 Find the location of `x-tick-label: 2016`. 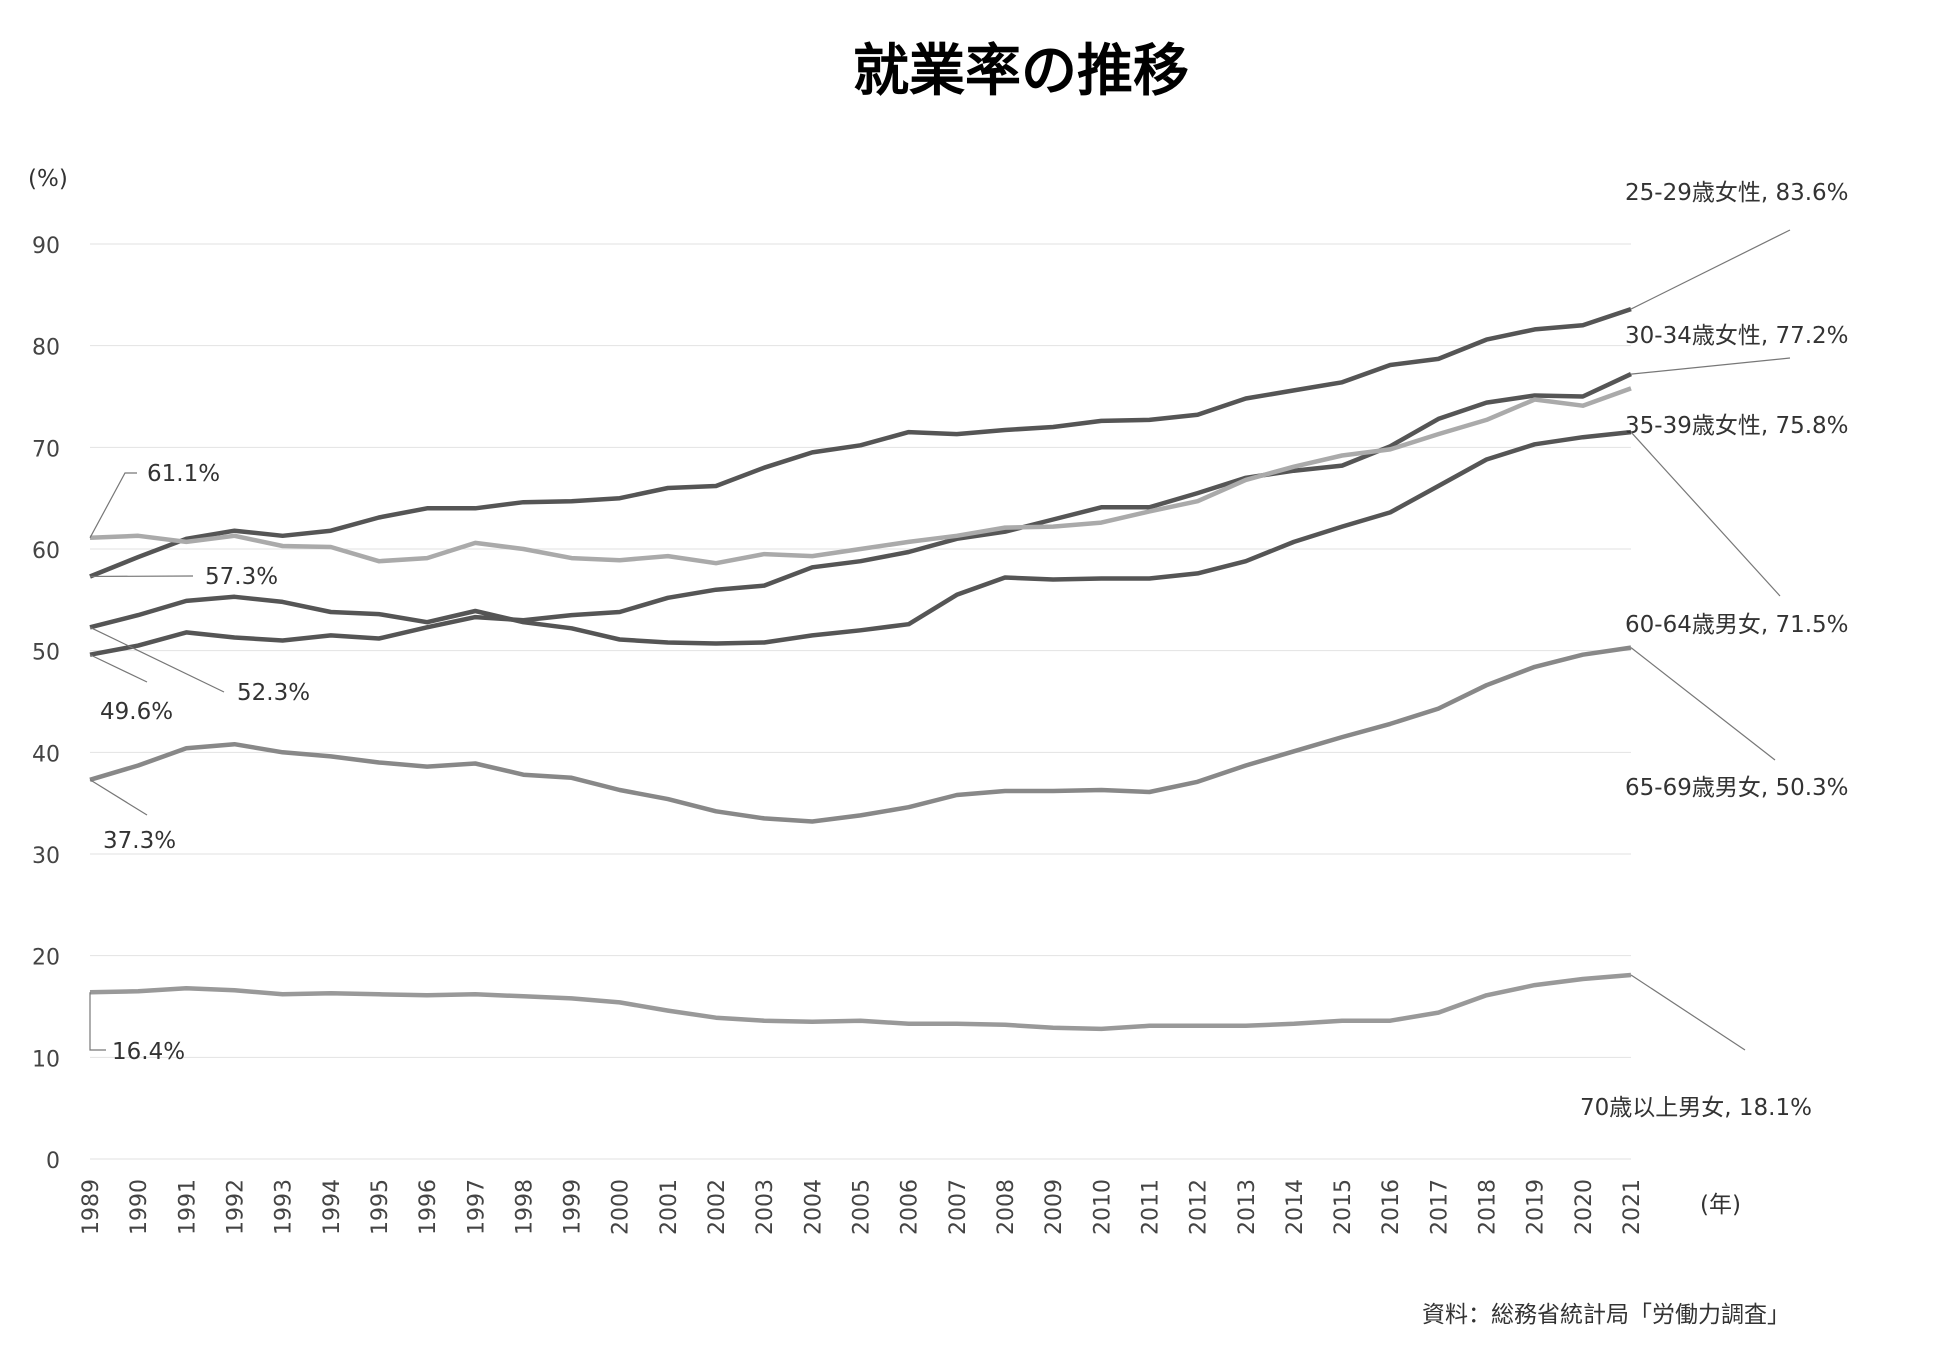

x-tick-label: 2016 is located at coordinates (1391, 1207).